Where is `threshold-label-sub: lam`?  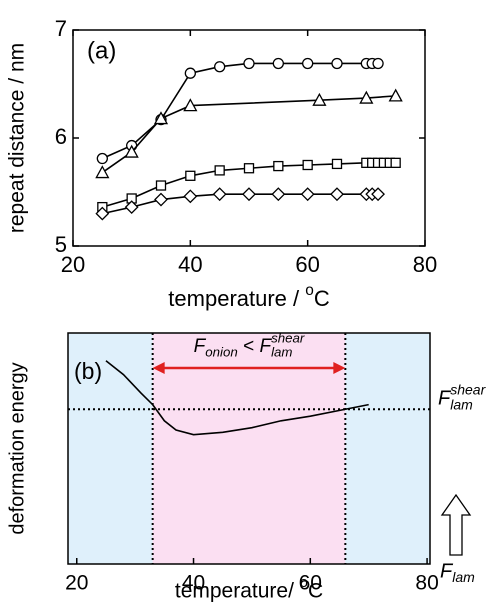 threshold-label-sub: lam is located at coordinates (461, 404).